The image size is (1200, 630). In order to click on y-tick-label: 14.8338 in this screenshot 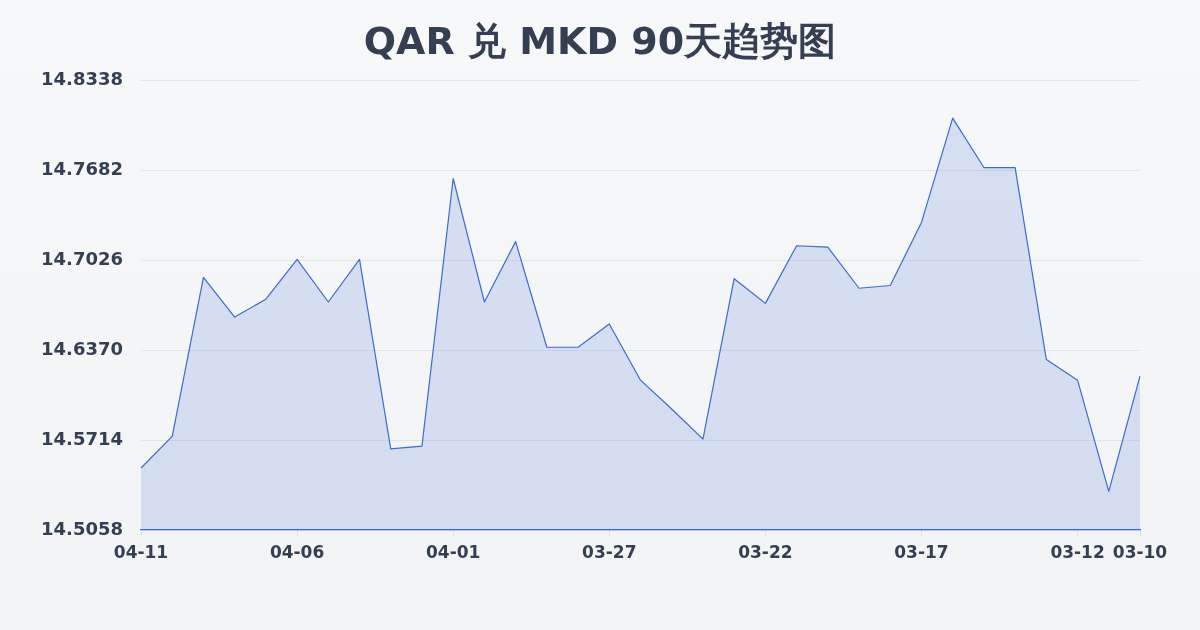, I will do `click(82, 78)`.